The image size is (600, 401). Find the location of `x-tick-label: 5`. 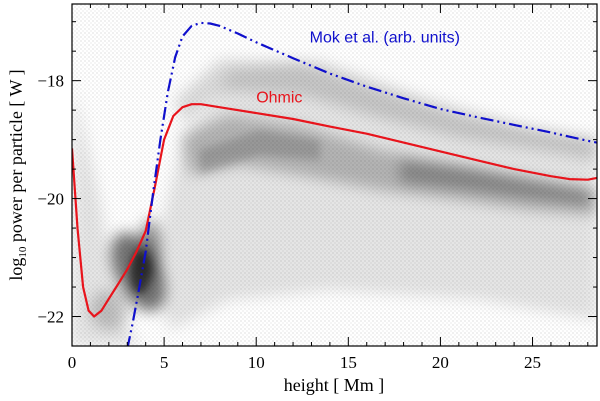

x-tick-label: 5 is located at coordinates (164, 362).